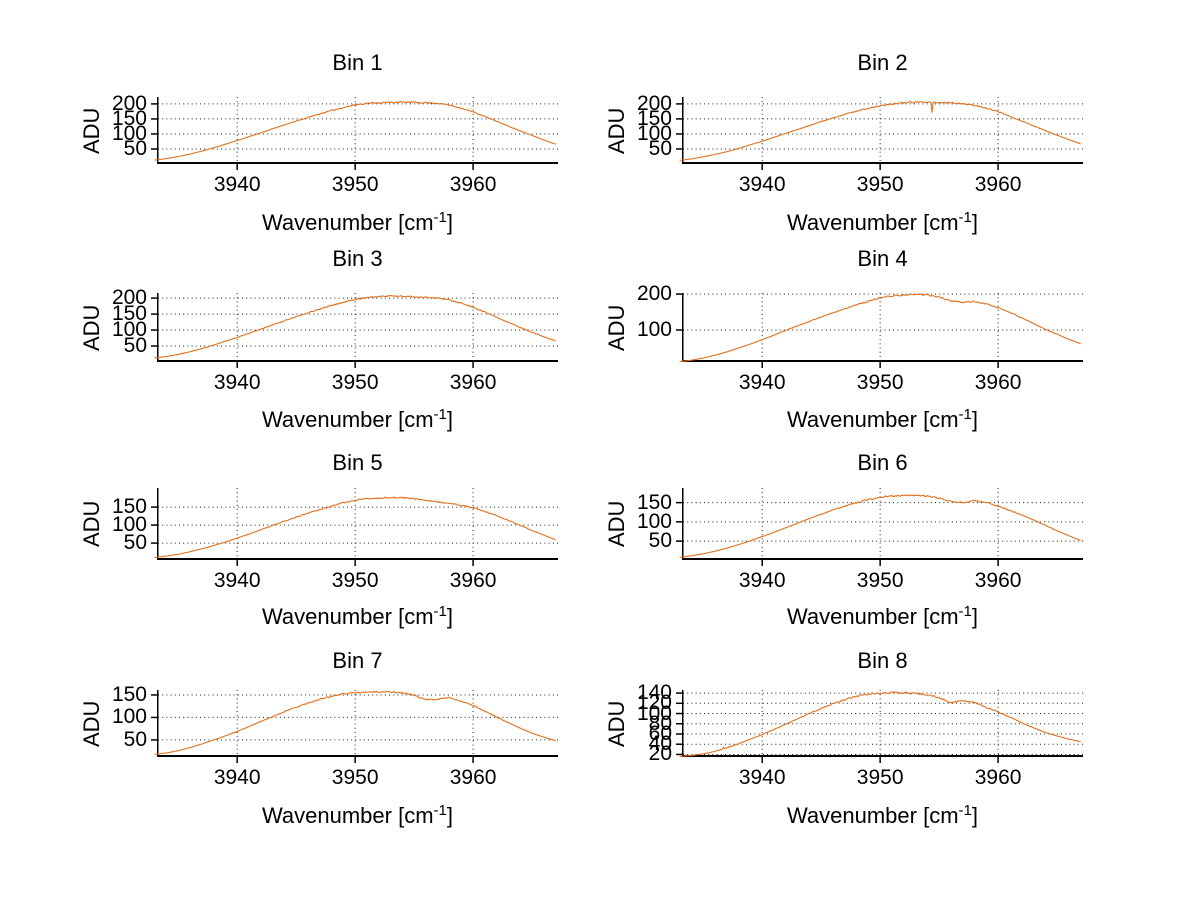  Describe the element at coordinates (882, 660) in the screenshot. I see `plot-title-bin-8: Bin 8` at that location.